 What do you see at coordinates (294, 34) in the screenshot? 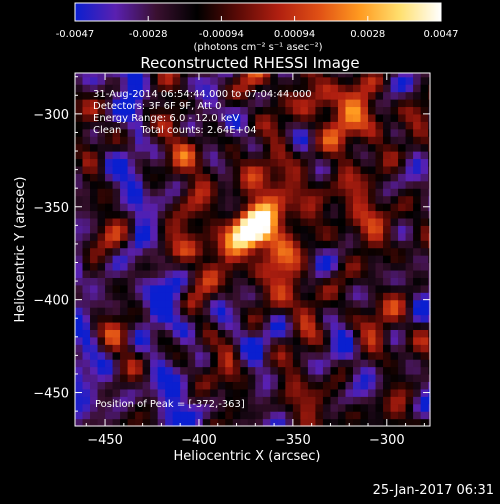
I see `colorbar-tick-label: 0.00094` at bounding box center [294, 34].